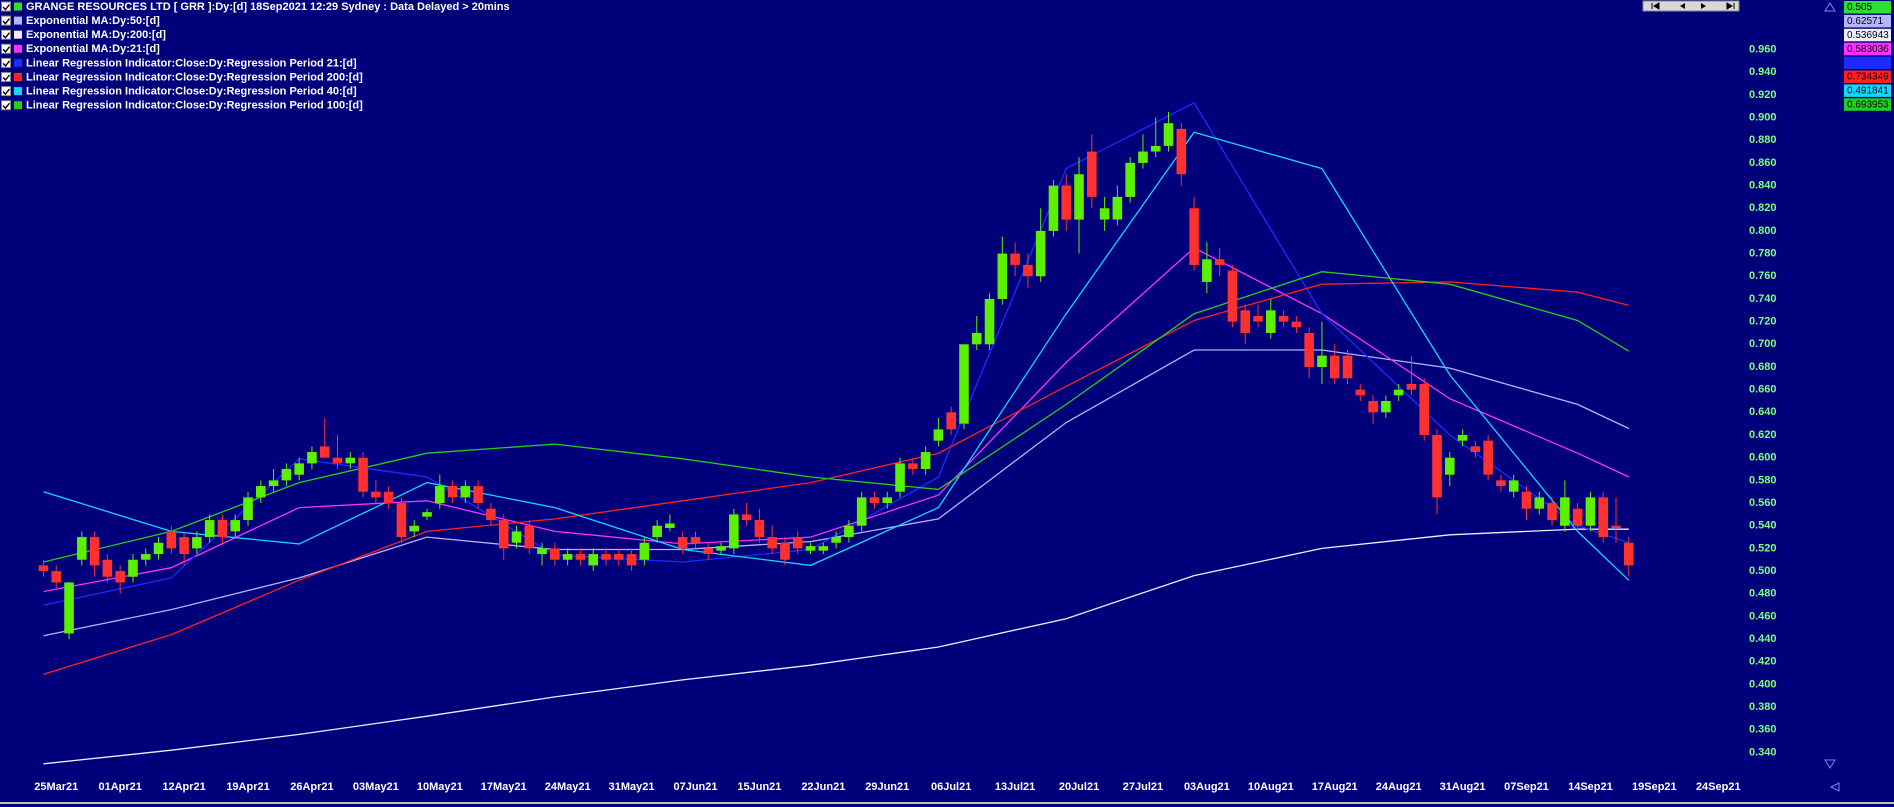  Describe the element at coordinates (247, 787) in the screenshot. I see `x-tick-label: 19Apr21` at that location.